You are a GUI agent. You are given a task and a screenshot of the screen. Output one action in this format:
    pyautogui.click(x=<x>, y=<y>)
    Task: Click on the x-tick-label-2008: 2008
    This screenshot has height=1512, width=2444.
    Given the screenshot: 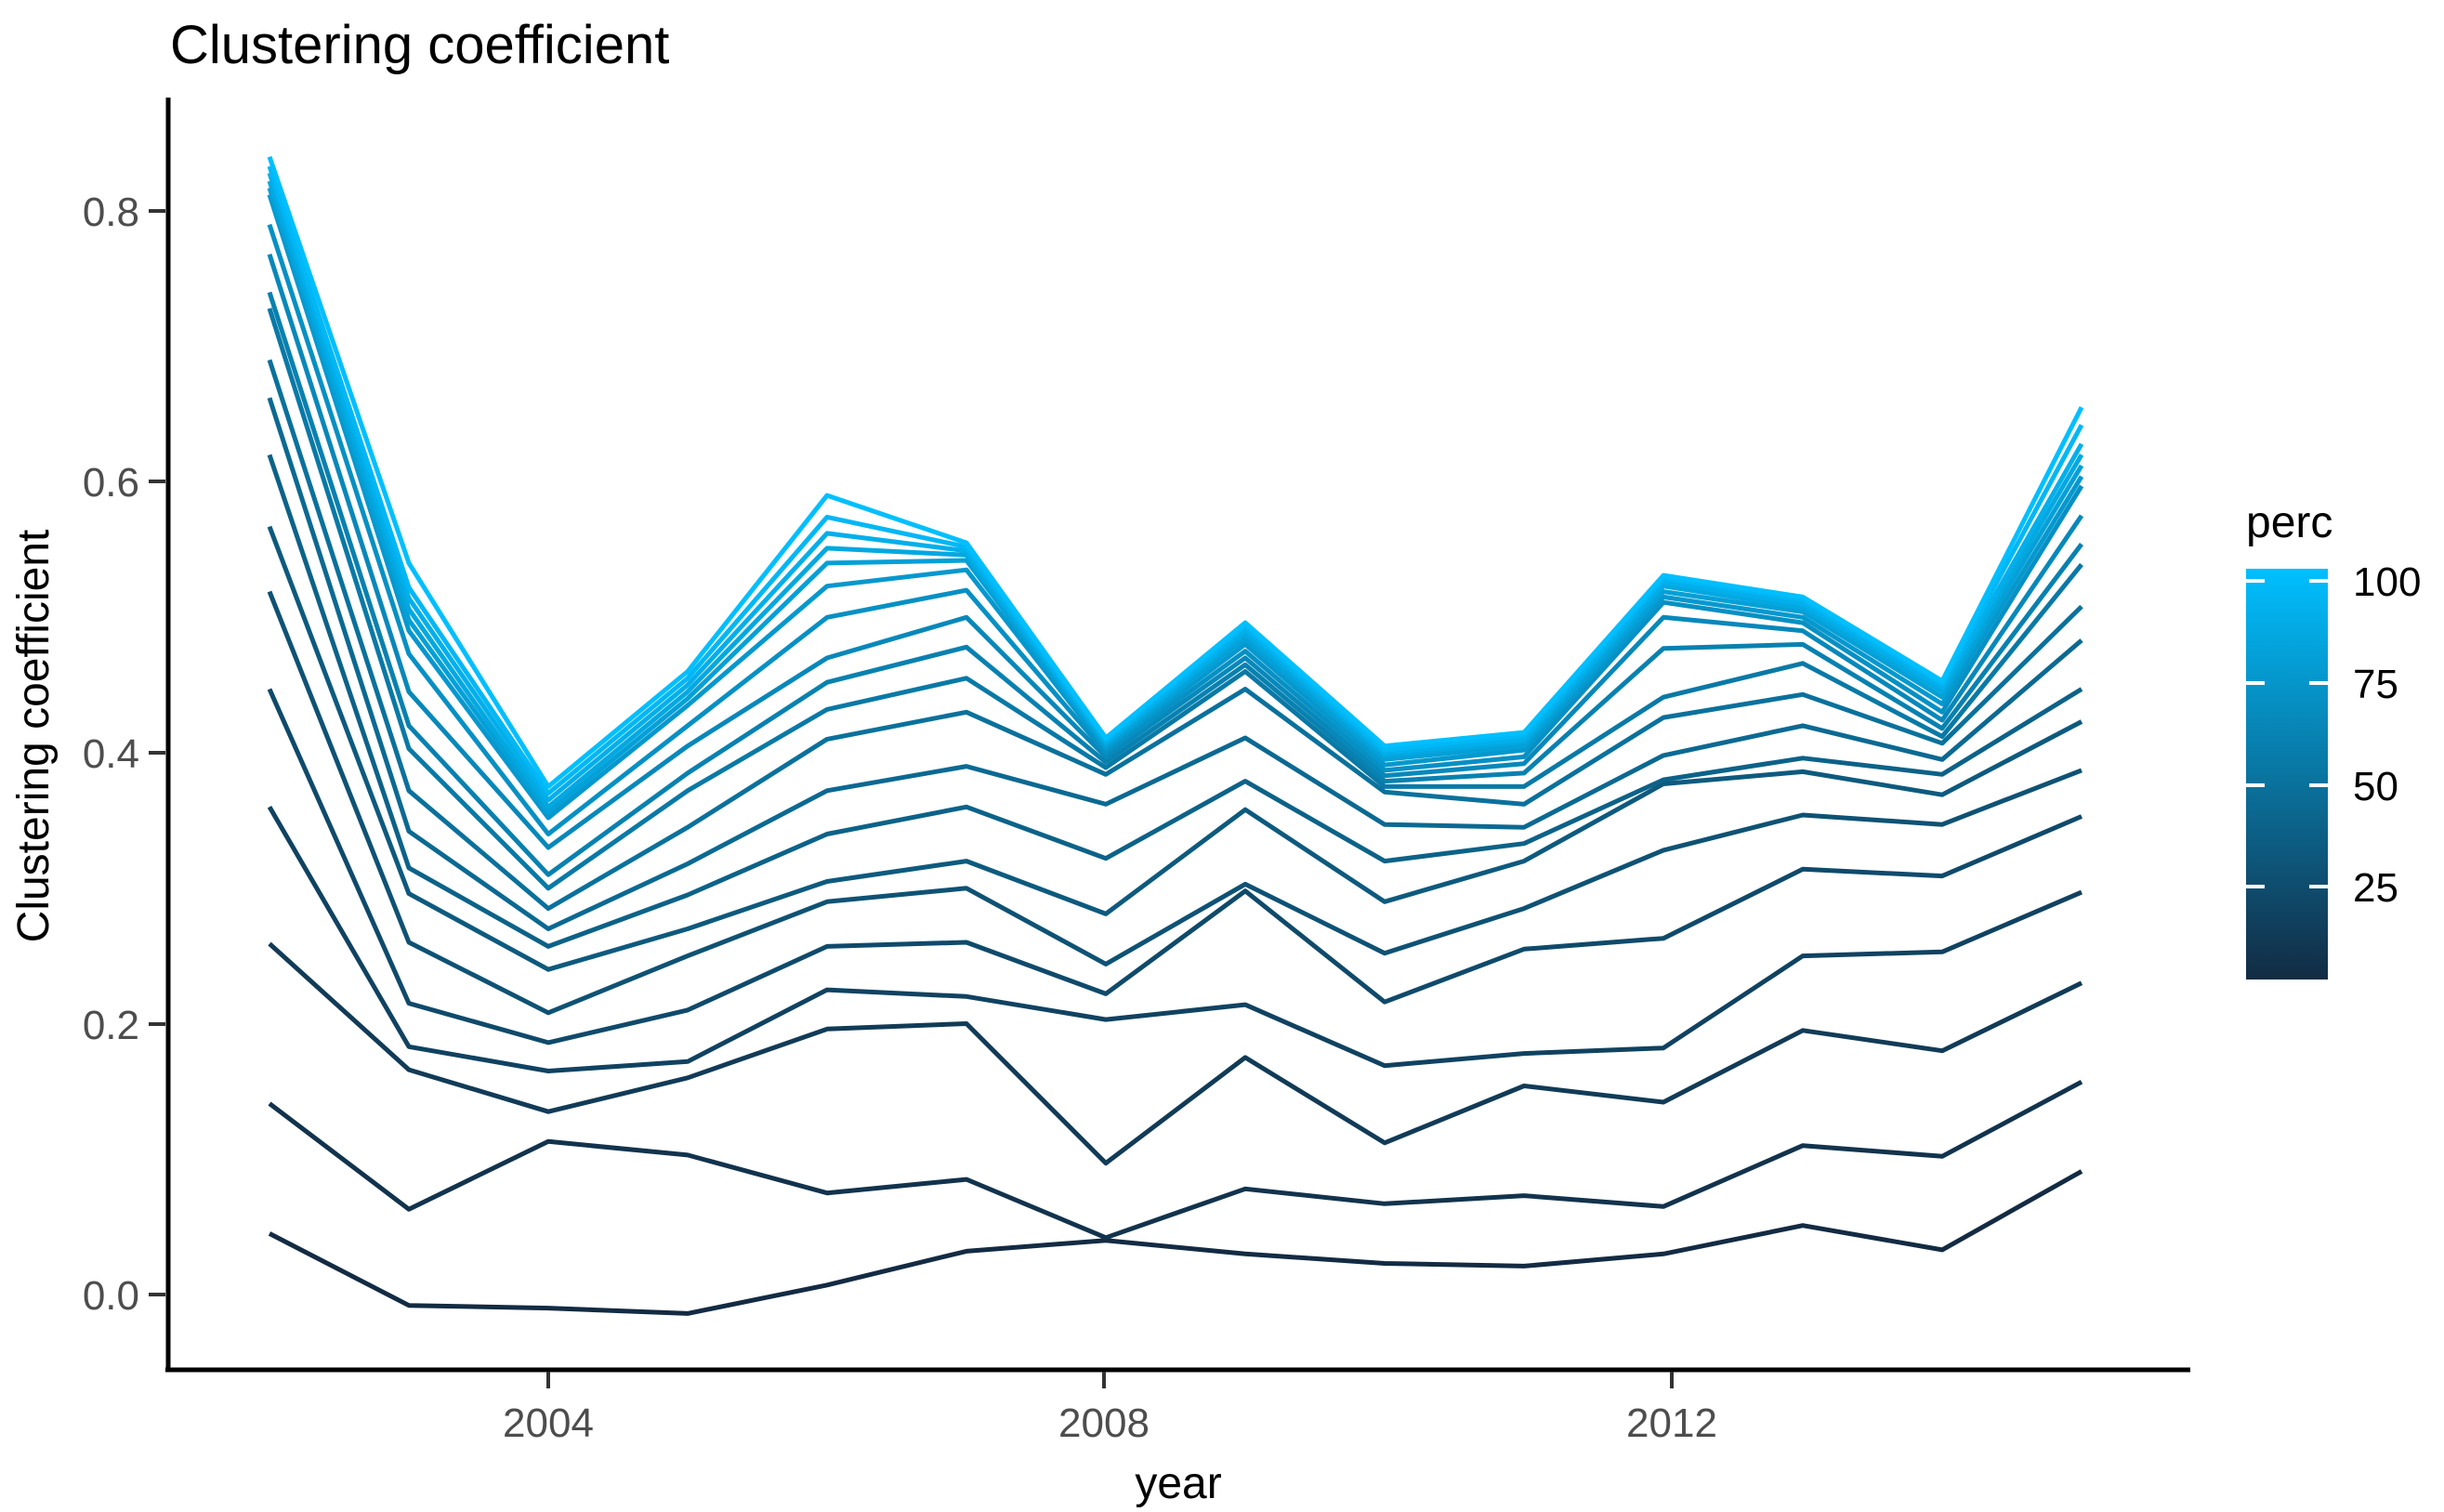 What is the action you would take?
    pyautogui.click(x=1104, y=1423)
    